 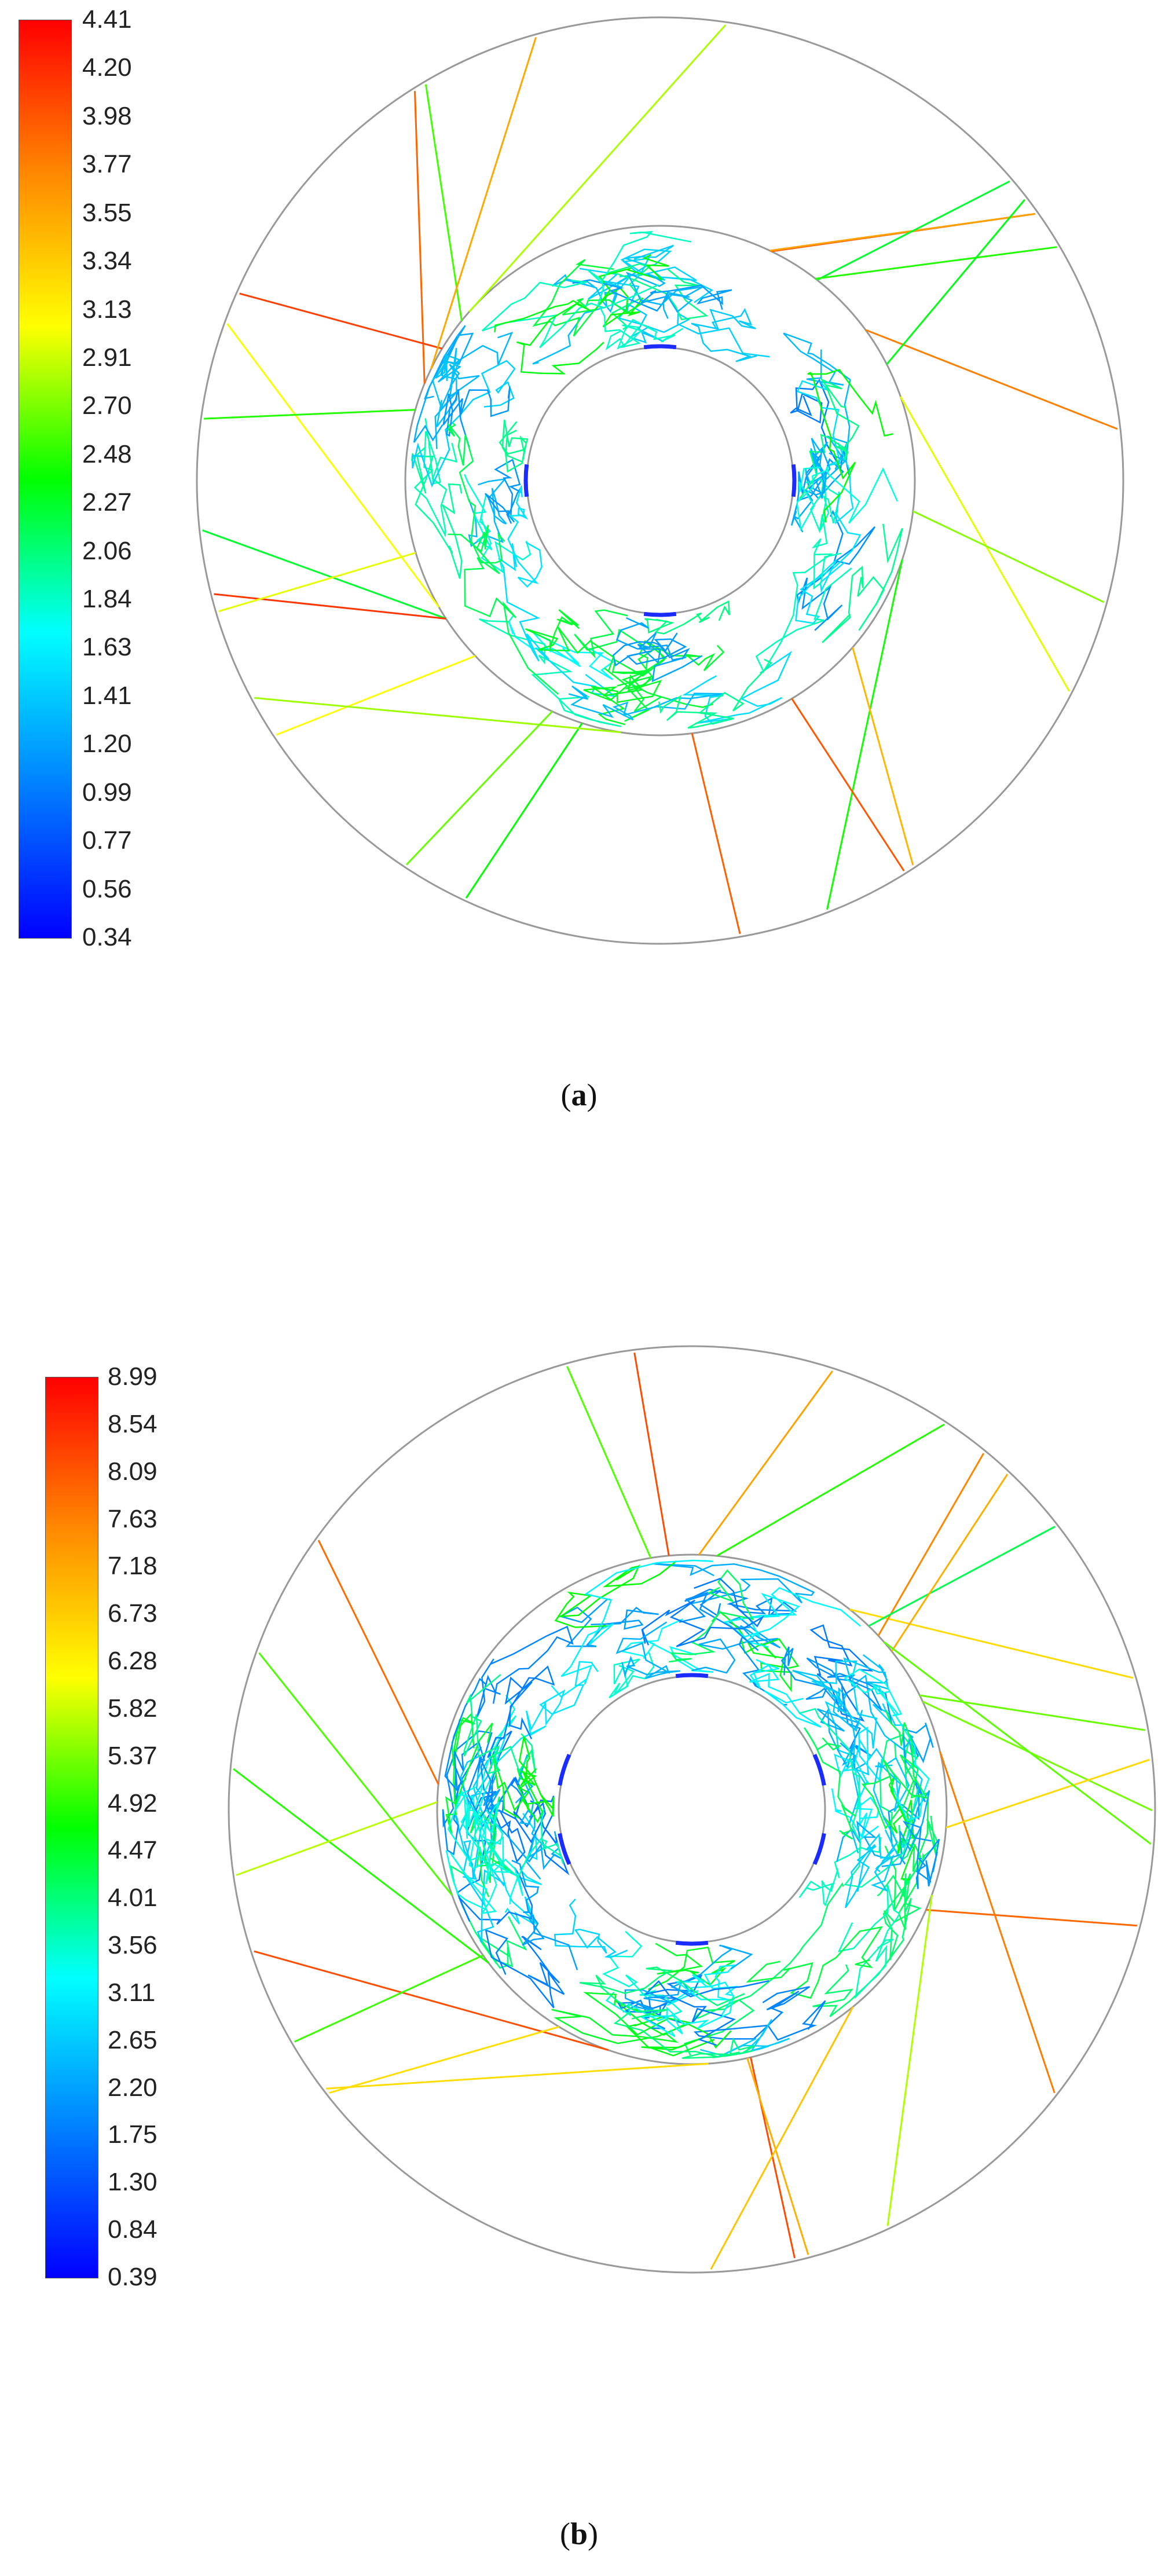 What do you see at coordinates (132, 1803) in the screenshot?
I see `colorbar-b-tick: 4.92` at bounding box center [132, 1803].